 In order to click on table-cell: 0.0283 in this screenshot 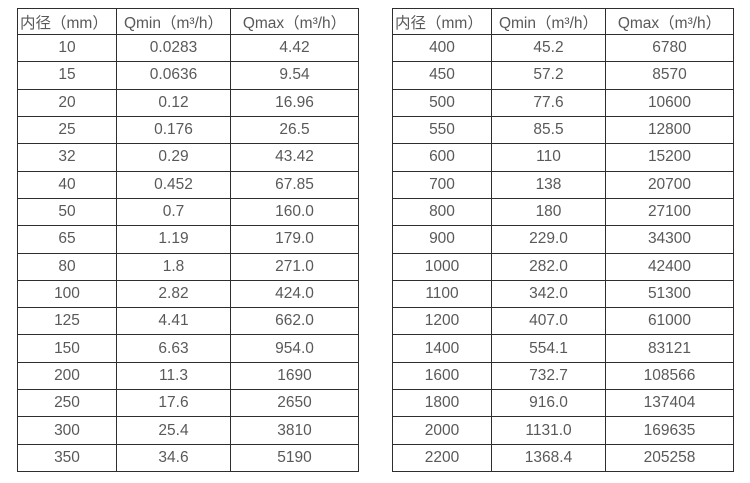, I will do `click(173, 48)`.